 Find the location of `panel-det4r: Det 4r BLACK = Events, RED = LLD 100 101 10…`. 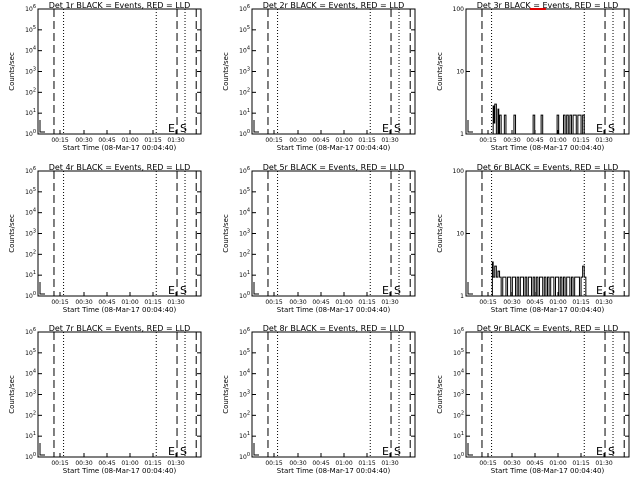

panel-det4r: Det 4r BLACK = Events, RED = LLD 100 101 10… is located at coordinates (105, 238).